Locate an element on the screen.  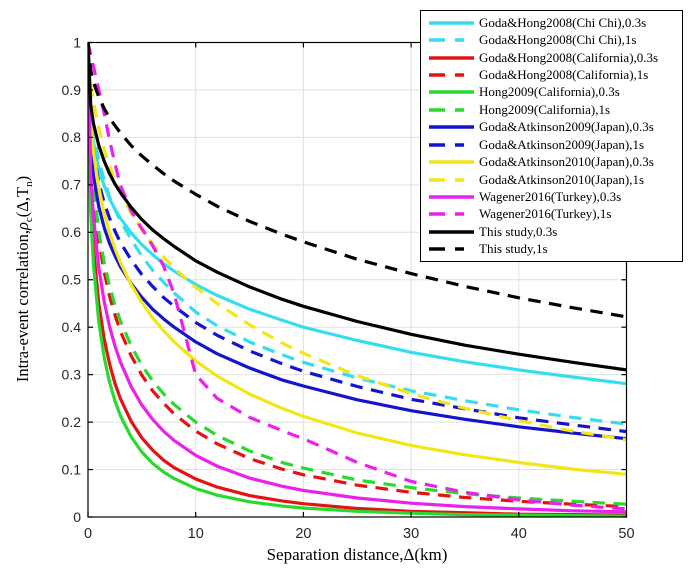
legend-item: Goda&Hong2008(California),0.3s is located at coordinates (553, 58).